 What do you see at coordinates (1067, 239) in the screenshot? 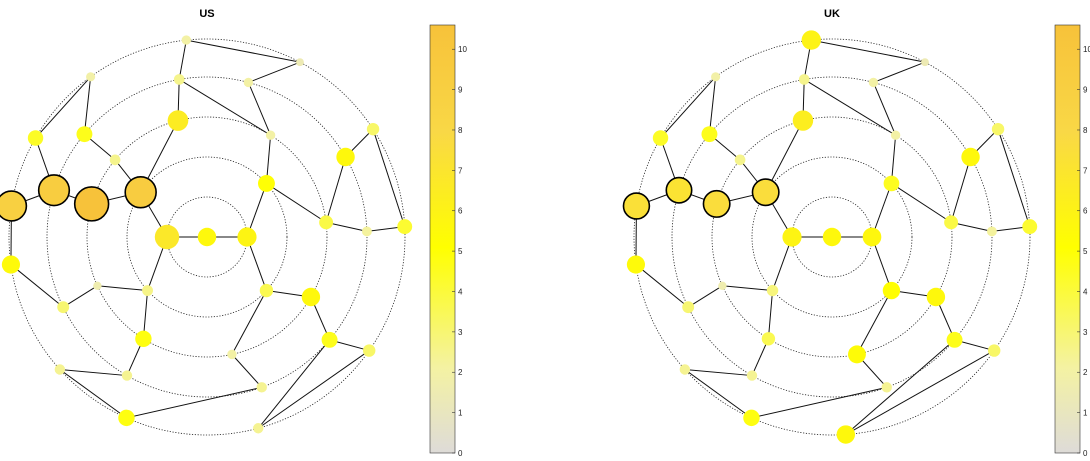
I see `colorbar-gradient` at bounding box center [1067, 239].